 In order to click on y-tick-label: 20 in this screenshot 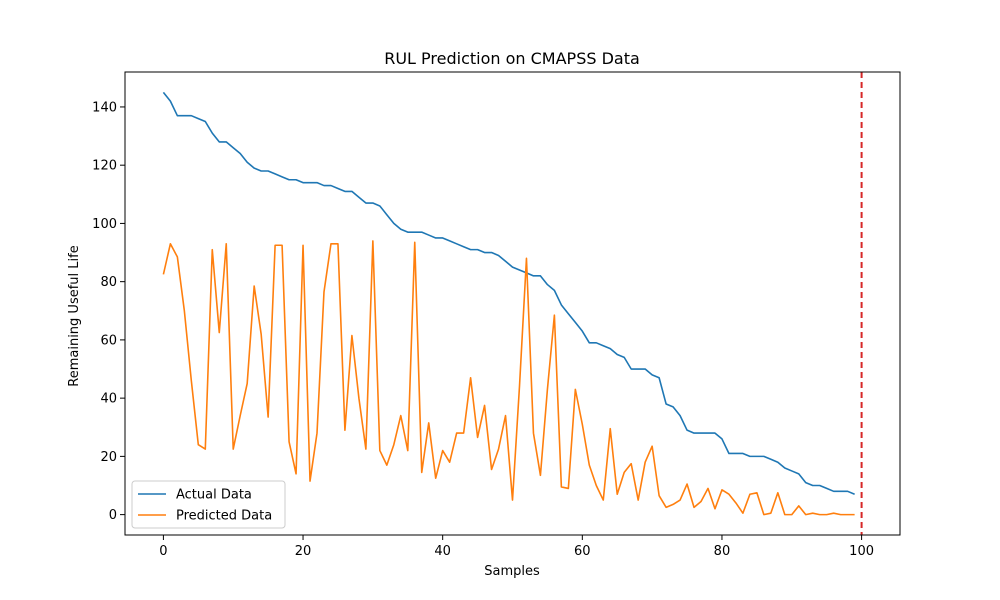, I will do `click(108, 457)`.